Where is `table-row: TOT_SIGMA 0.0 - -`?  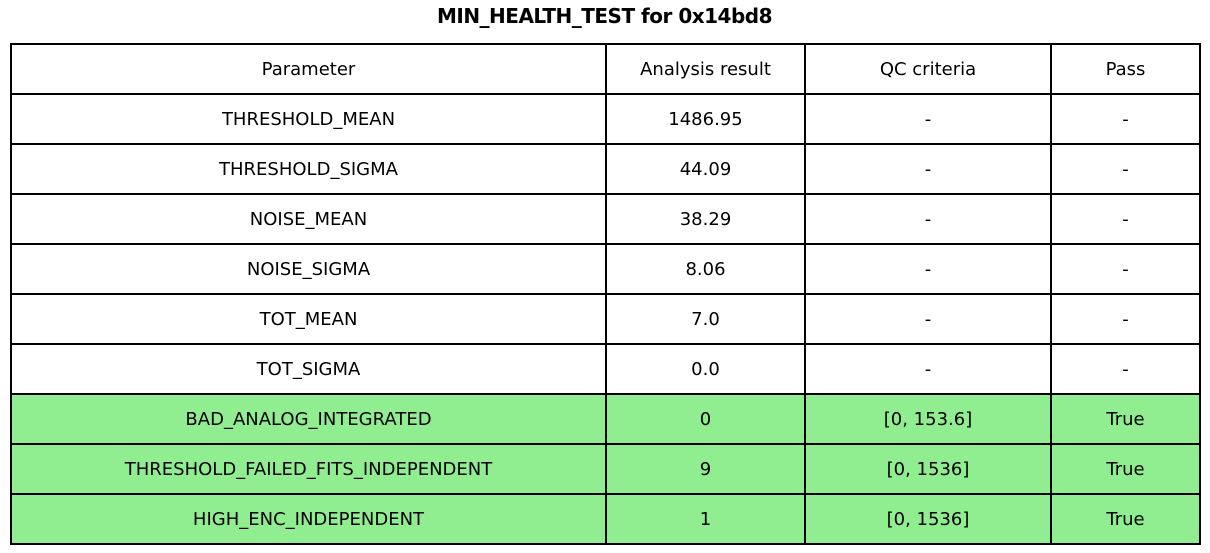 table-row: TOT_SIGMA 0.0 - - is located at coordinates (605, 369).